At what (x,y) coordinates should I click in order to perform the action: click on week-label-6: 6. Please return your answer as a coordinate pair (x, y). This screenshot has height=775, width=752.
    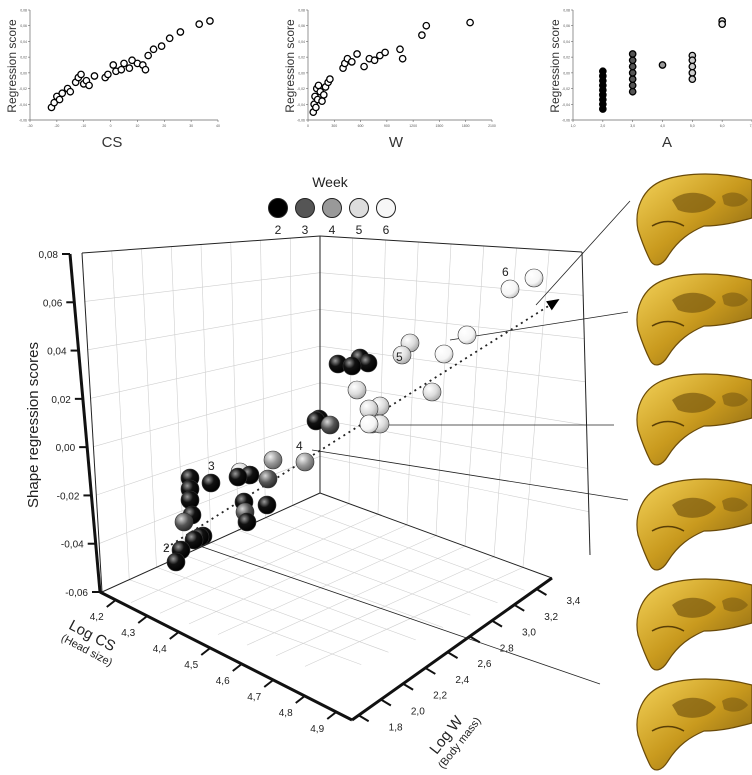
    Looking at the image, I should click on (505, 272).